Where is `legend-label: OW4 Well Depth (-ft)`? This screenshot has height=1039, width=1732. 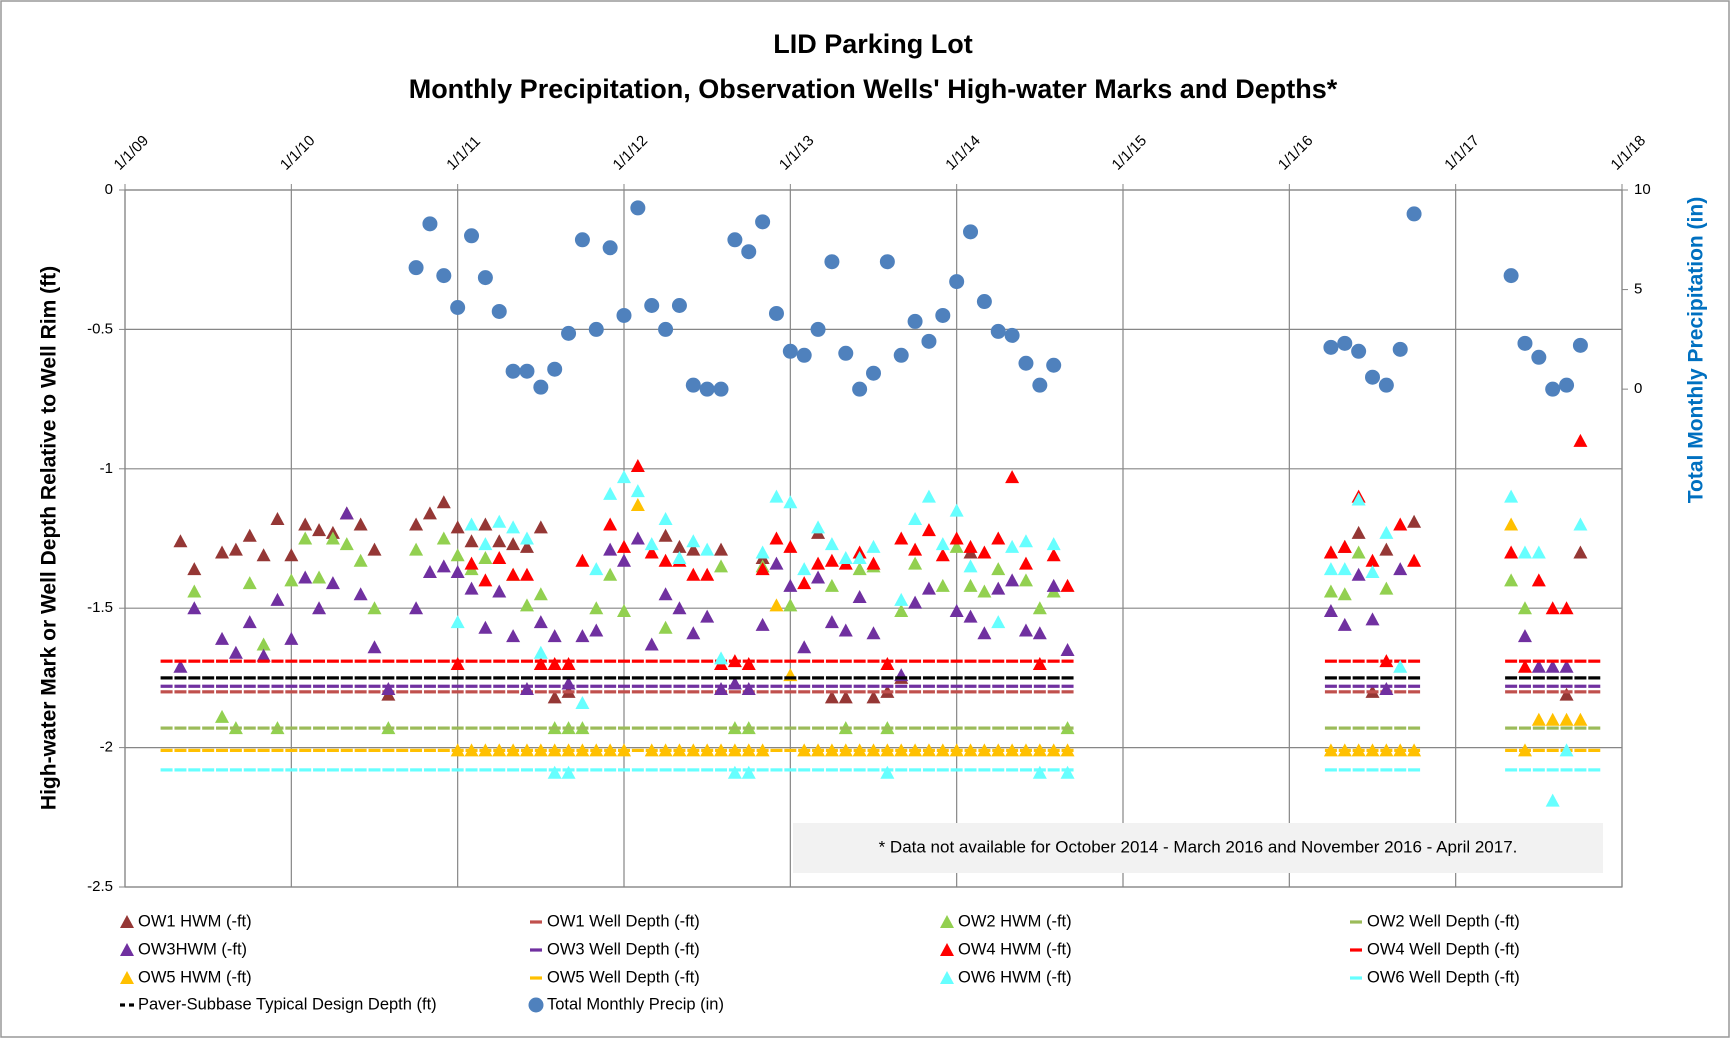
legend-label: OW4 Well Depth (-ft) is located at coordinates (1443, 949).